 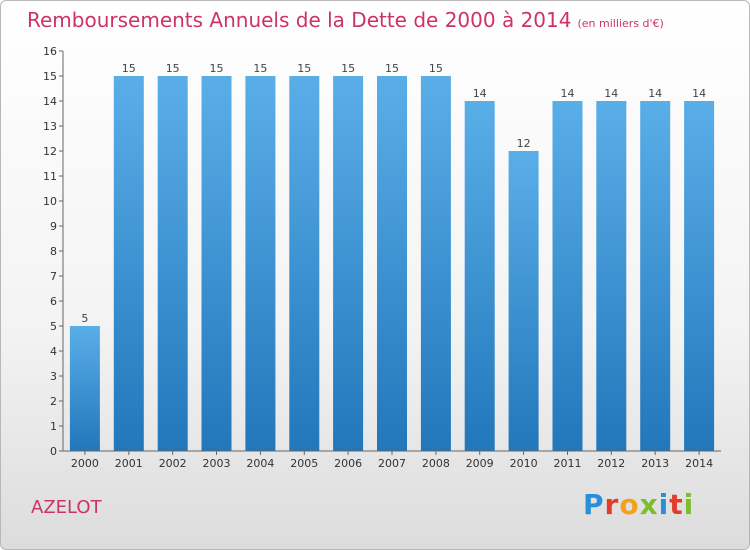 I want to click on x-tick-label-2013: 2013, so click(x=655, y=463).